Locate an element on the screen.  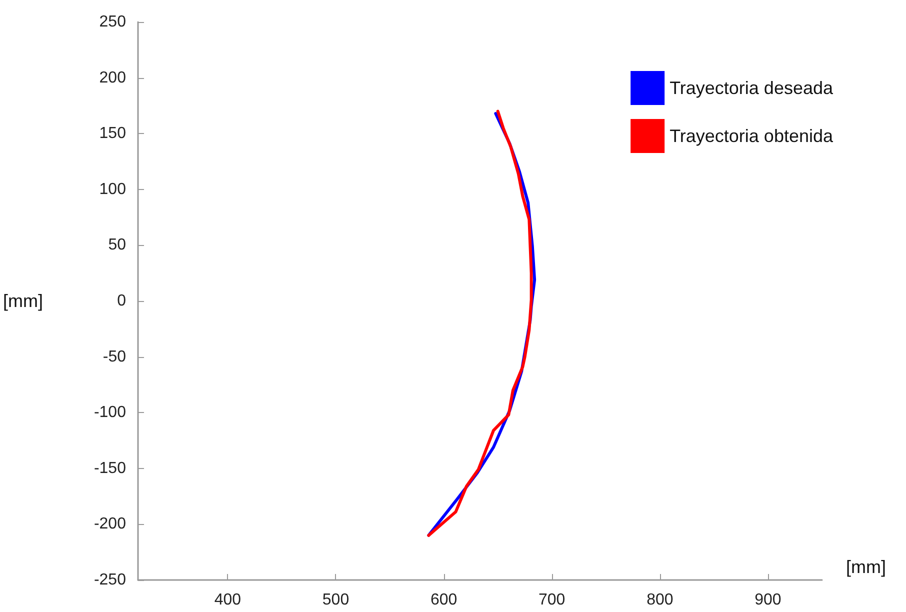
x-tick-label: 600 is located at coordinates (444, 600).